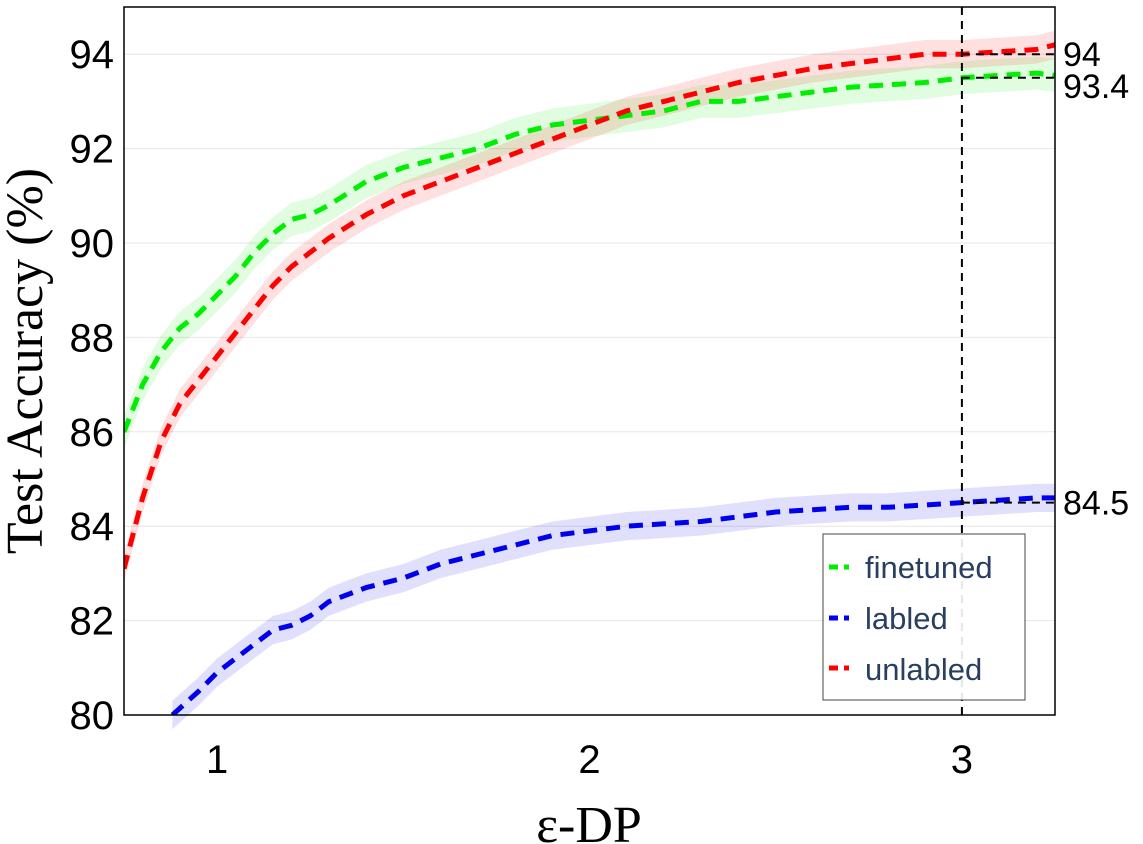 This screenshot has width=1143, height=844. What do you see at coordinates (92, 338) in the screenshot?
I see `y-tick-label: 88` at bounding box center [92, 338].